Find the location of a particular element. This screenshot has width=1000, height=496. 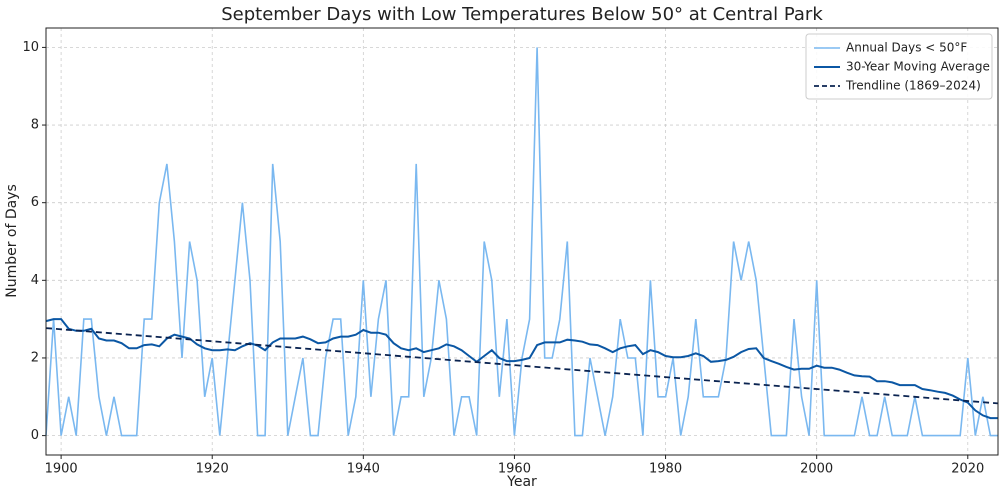

x-tick-label: 2000 is located at coordinates (816, 469).